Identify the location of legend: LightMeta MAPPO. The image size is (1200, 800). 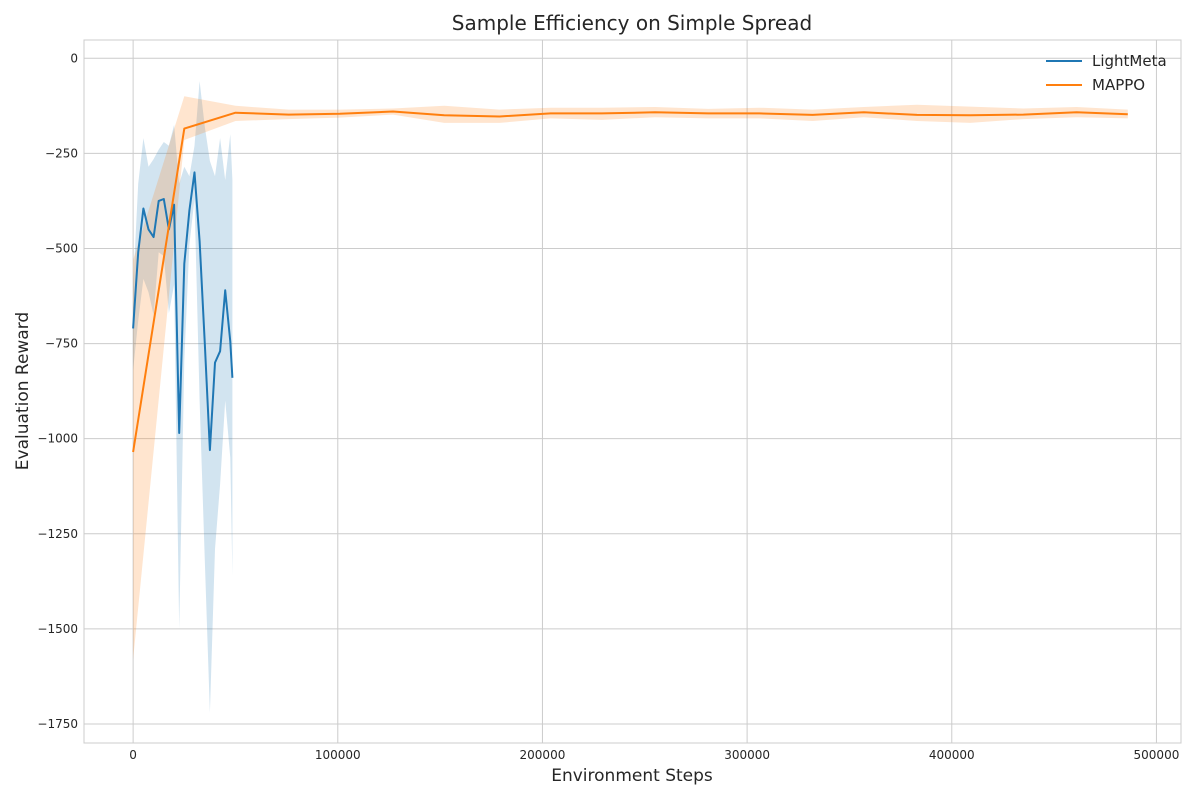
(1106, 73).